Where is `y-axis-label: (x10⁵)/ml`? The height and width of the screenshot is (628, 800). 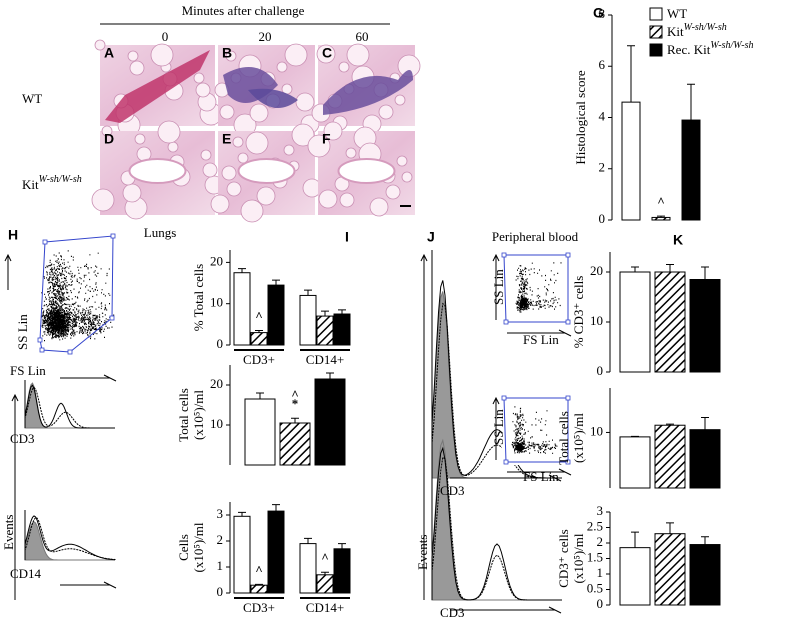
y-axis-label: (x10⁵)/ml is located at coordinates (578, 558).